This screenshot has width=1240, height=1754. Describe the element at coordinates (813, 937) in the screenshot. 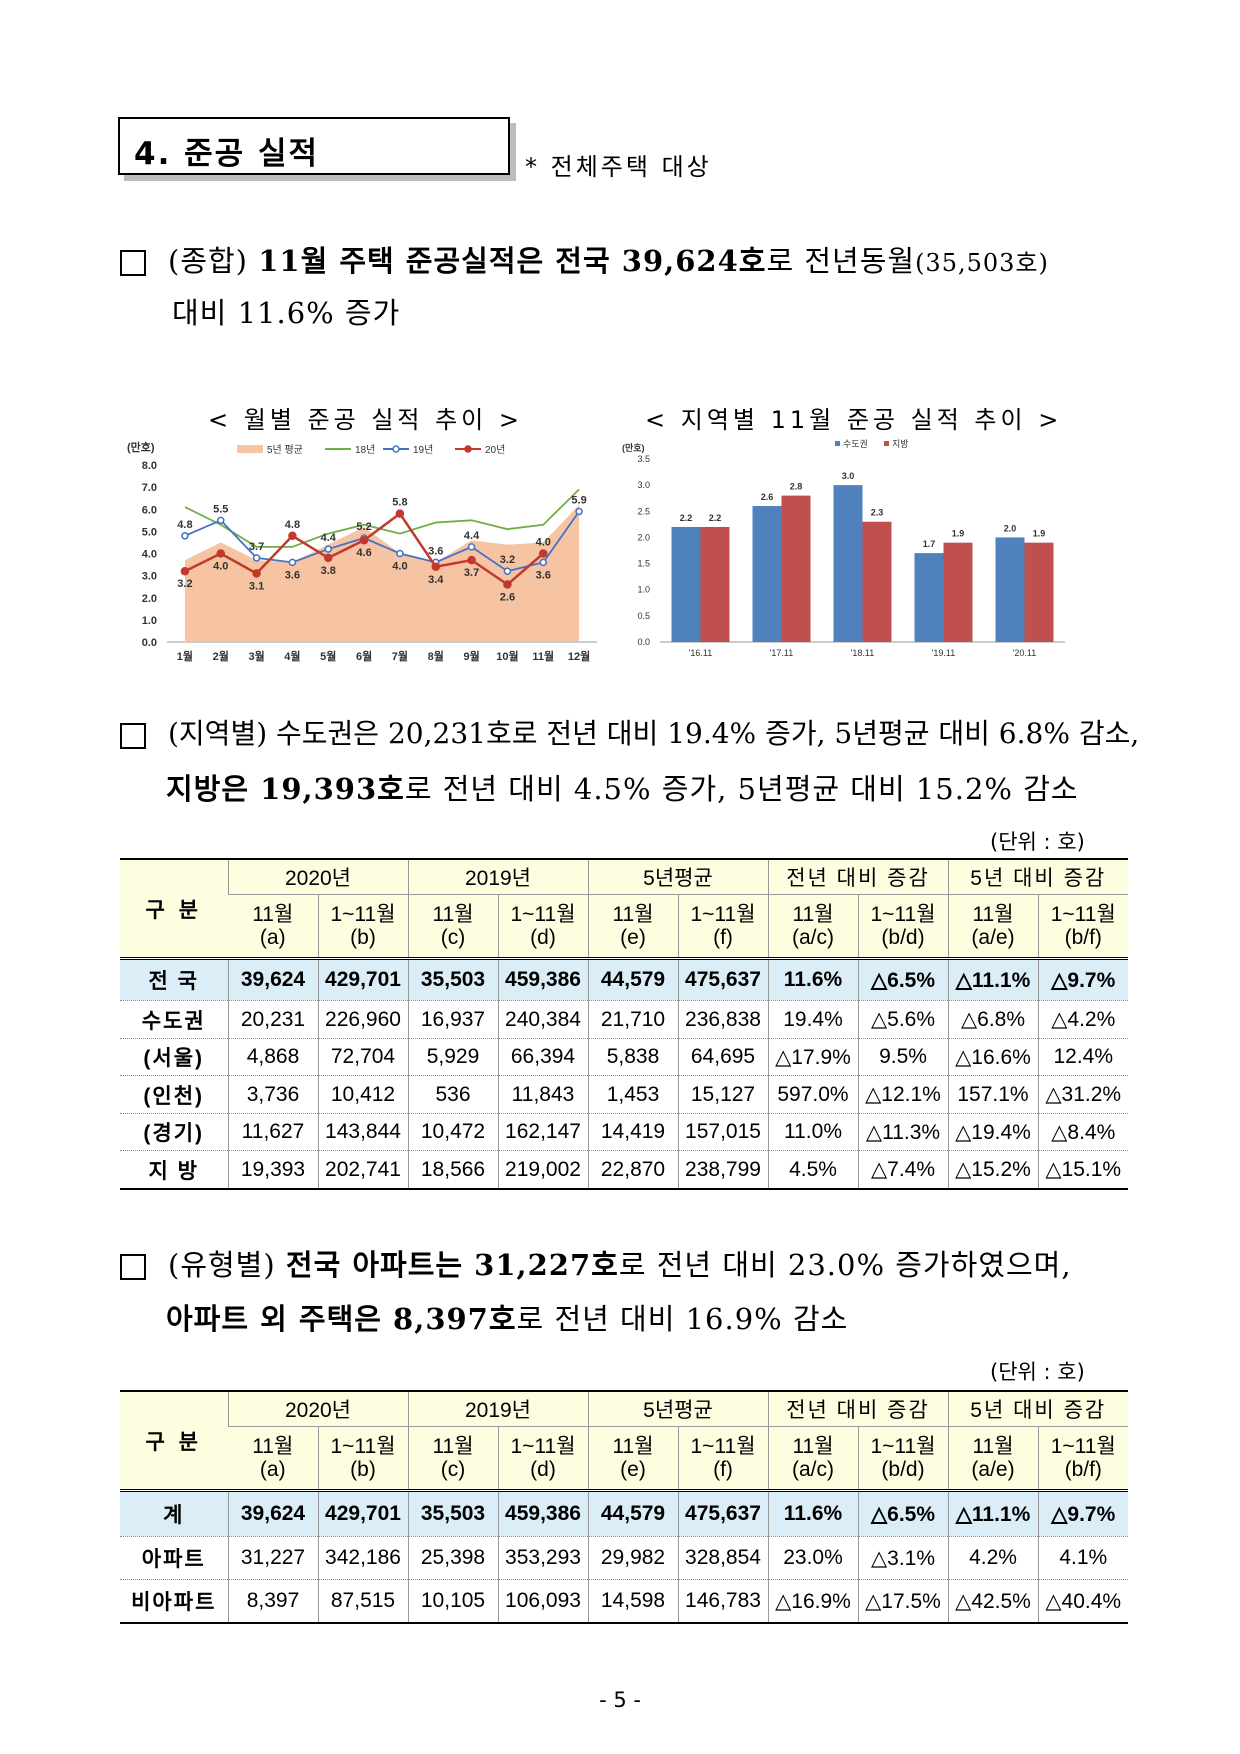

I see `header-sub-code: (a/c)` at that location.